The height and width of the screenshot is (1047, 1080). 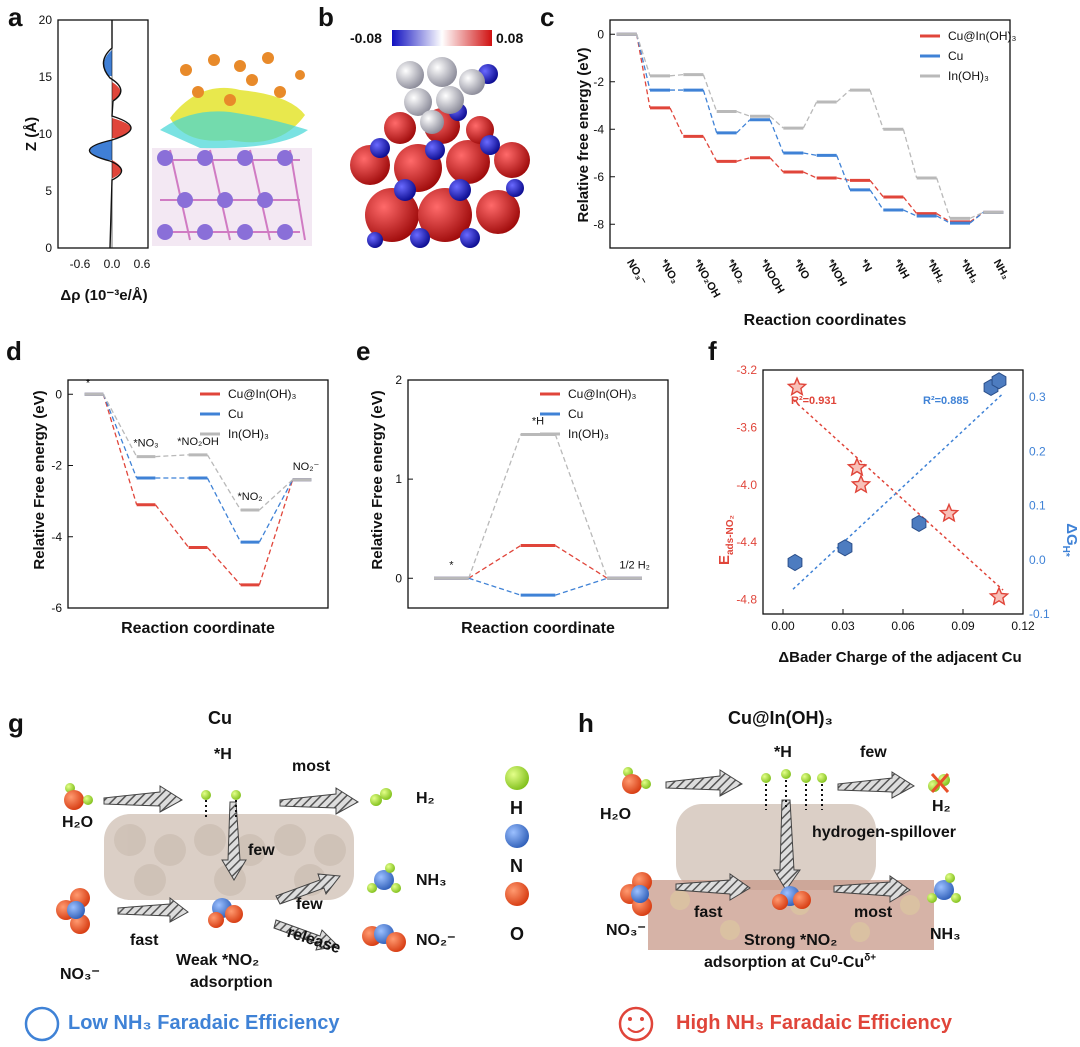 What do you see at coordinates (1023, 626) in the screenshot?
I see `x-tick-label: 0.12` at bounding box center [1023, 626].